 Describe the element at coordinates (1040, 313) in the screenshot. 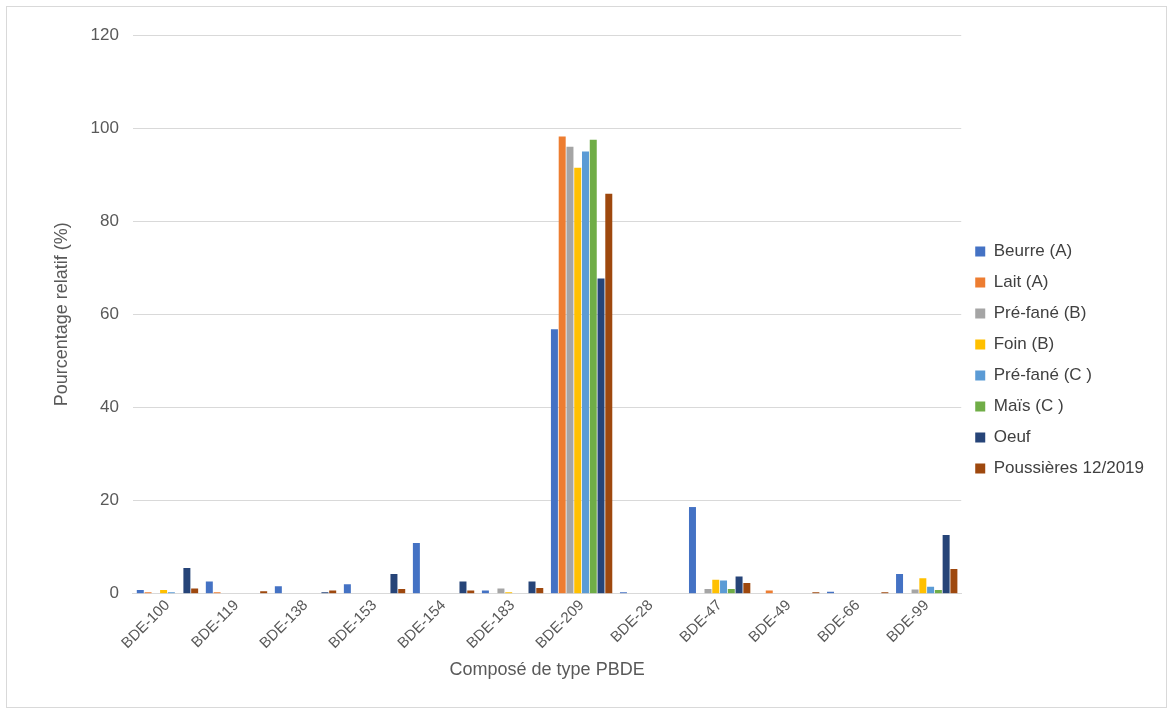

I see `legend-label: Pré-fané (B)` at that location.